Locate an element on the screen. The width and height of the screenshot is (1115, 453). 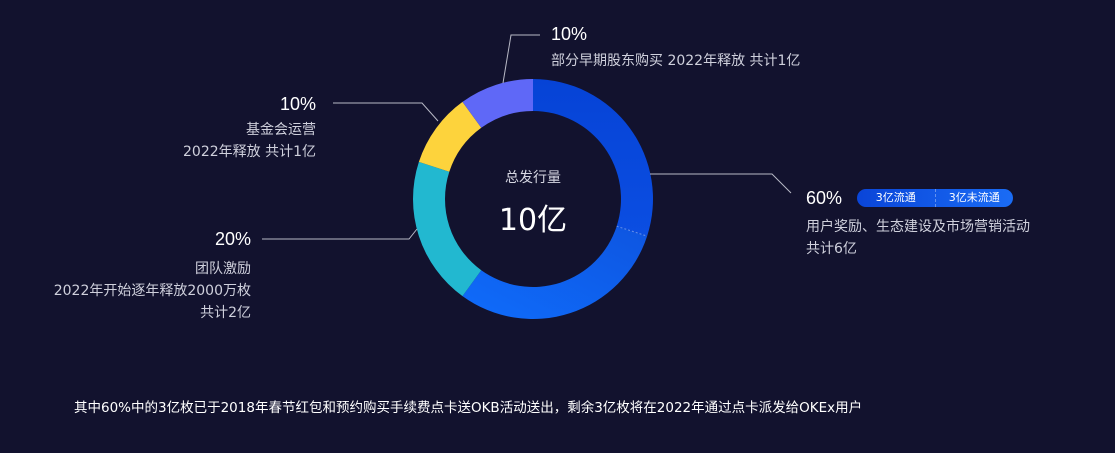
badge-non-circulating: 3亿未流通 is located at coordinates (974, 197).